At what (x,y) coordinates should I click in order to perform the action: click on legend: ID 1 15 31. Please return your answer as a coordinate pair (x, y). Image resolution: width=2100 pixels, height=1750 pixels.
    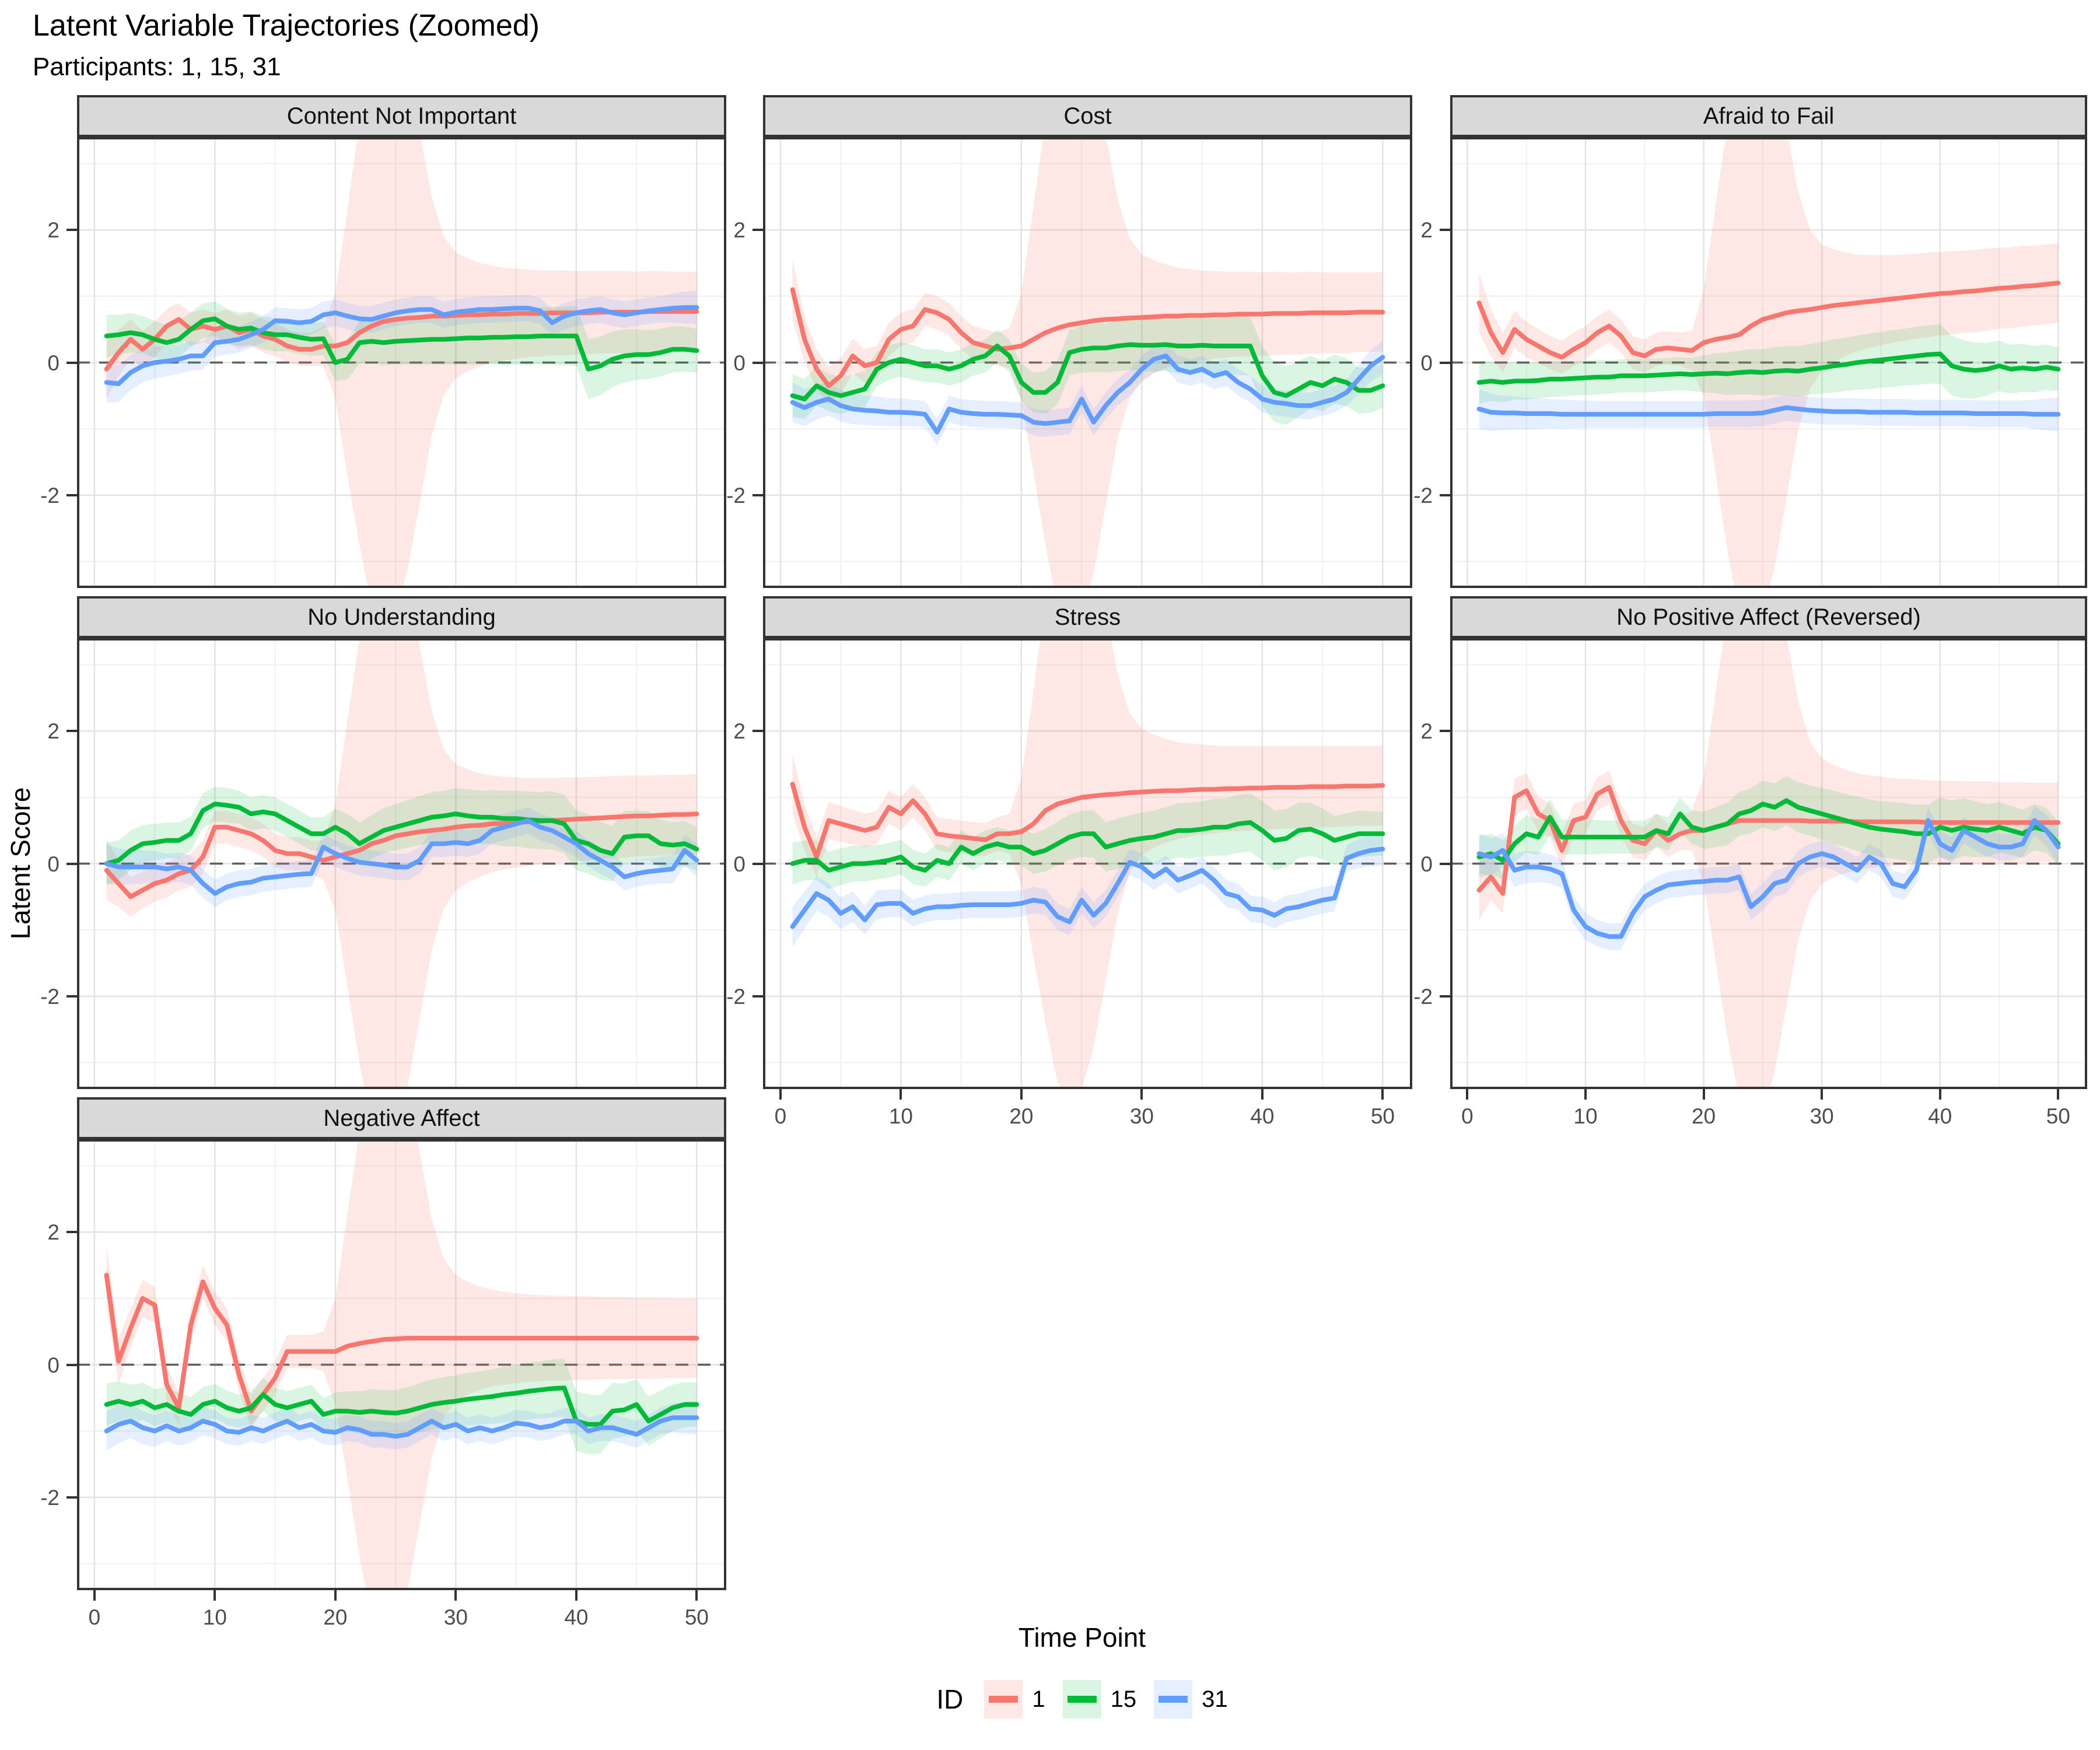
    Looking at the image, I should click on (1082, 1699).